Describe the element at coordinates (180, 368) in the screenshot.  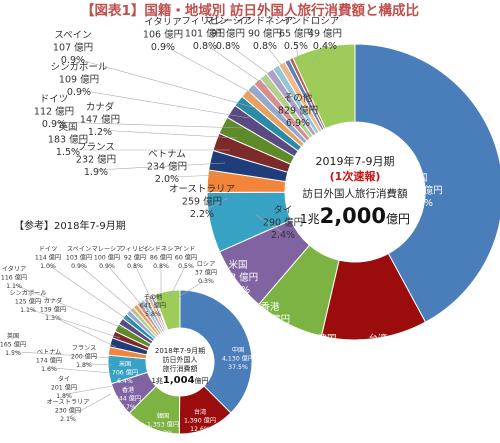
I see `center-label-ref-2: 旅行消費額` at that location.